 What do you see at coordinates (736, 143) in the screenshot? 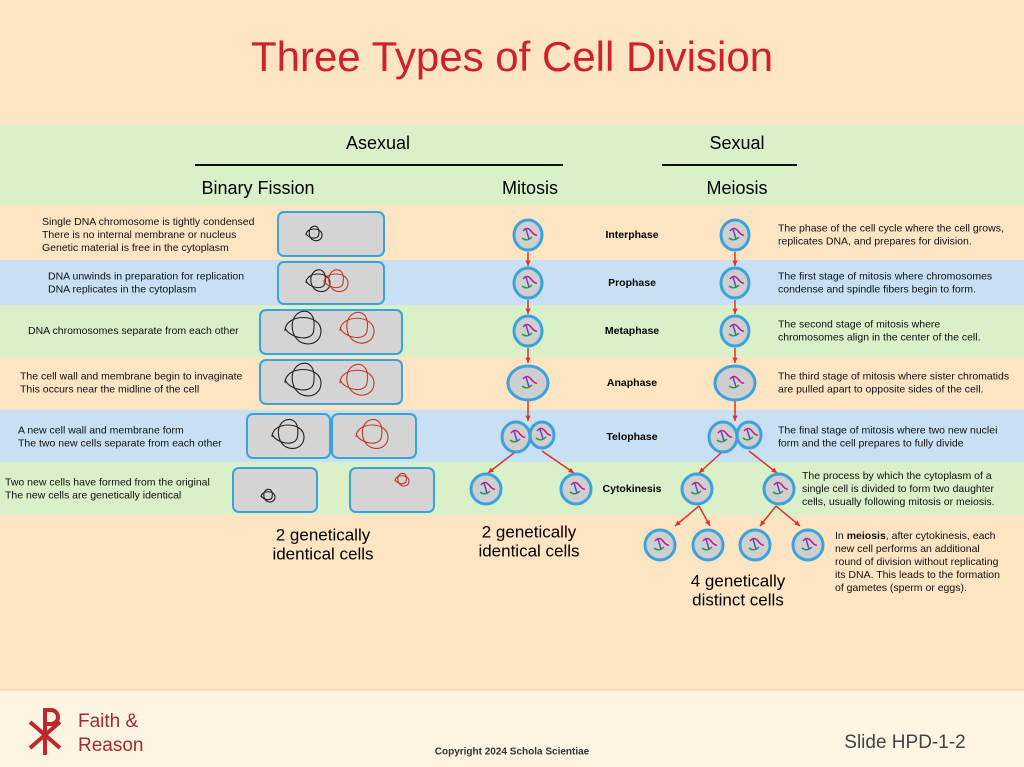
I see `sexual-header: Sexual` at bounding box center [736, 143].